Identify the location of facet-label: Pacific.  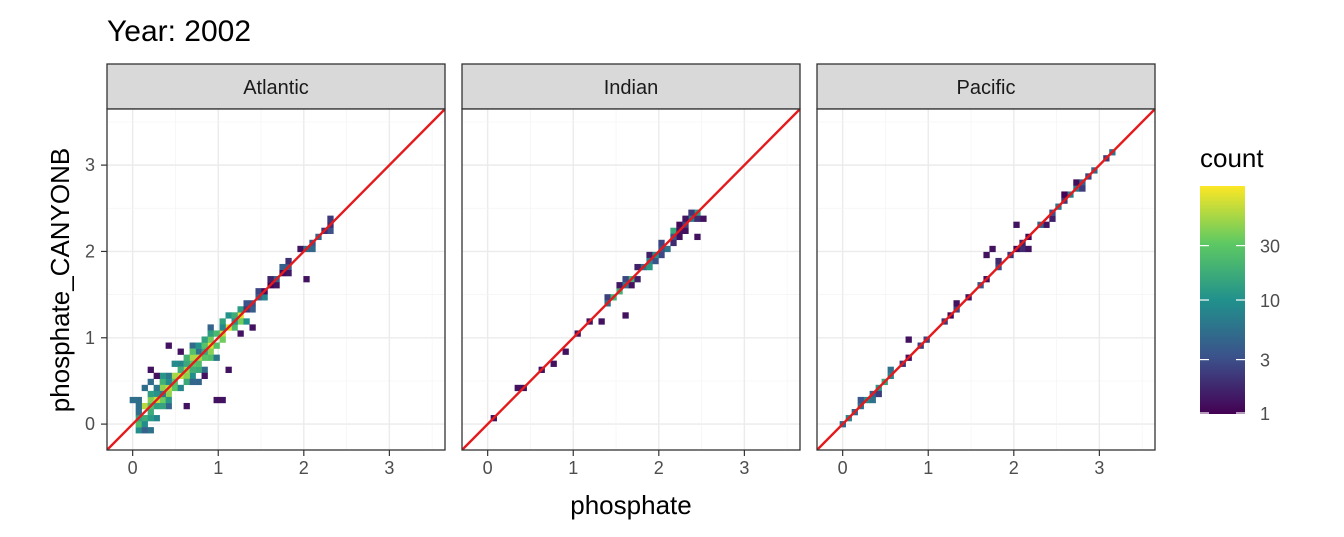
(986, 88).